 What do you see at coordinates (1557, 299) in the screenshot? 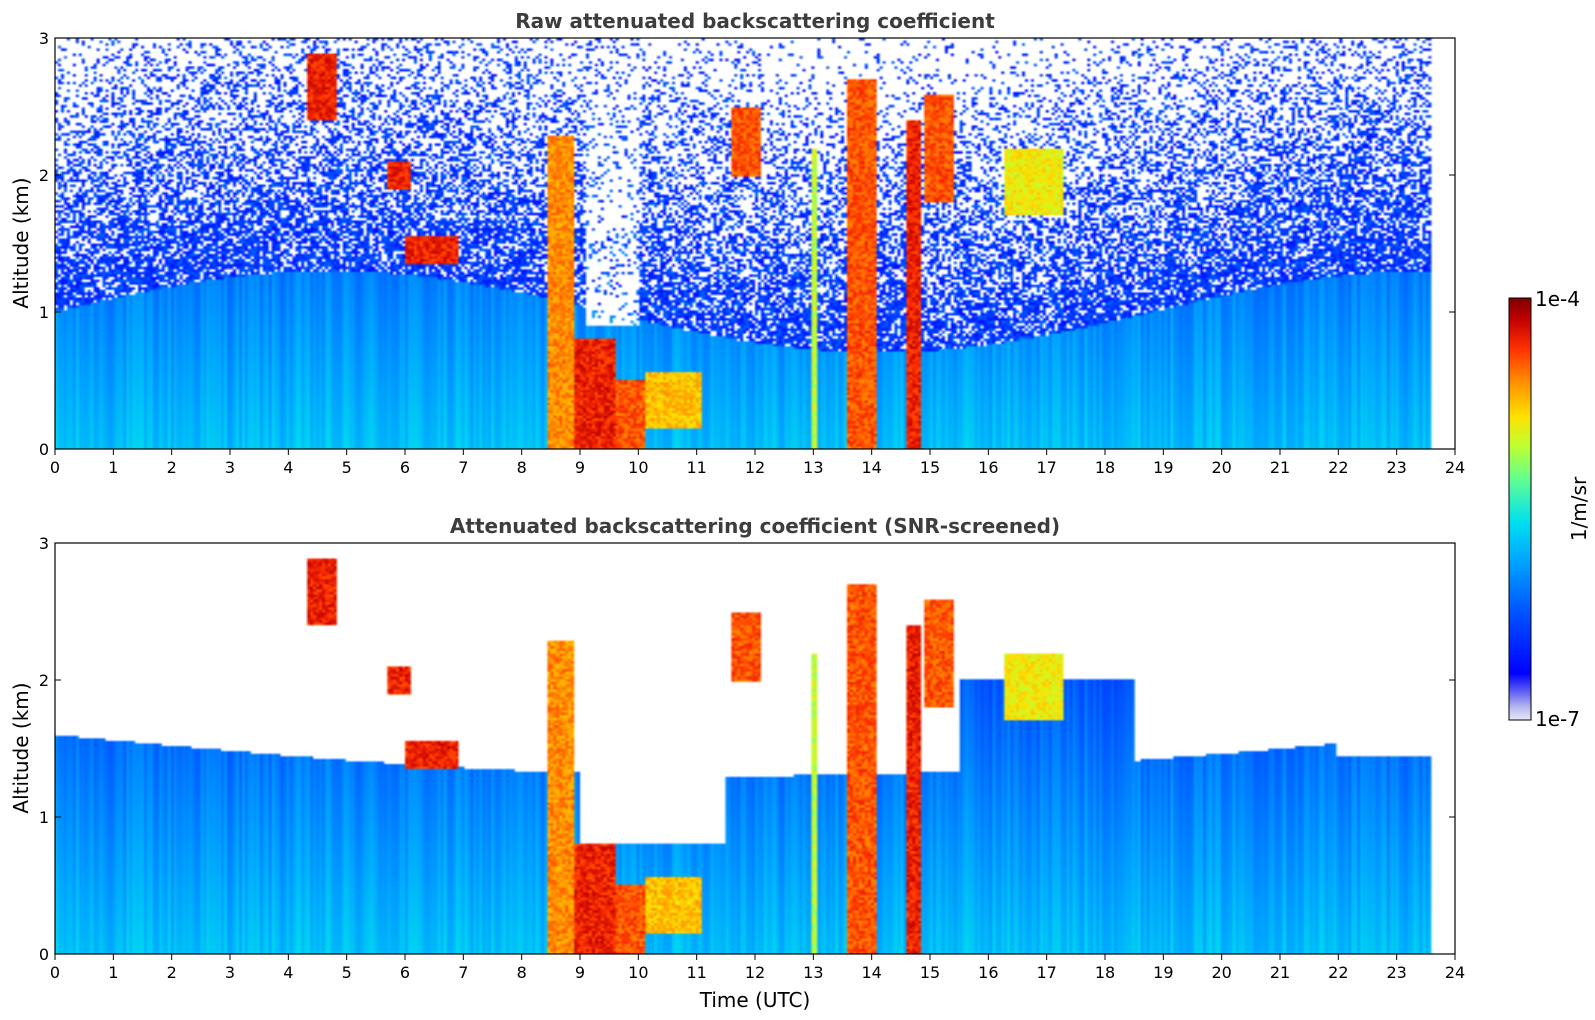
I see `colorbar-max-label: 1e-4` at bounding box center [1557, 299].